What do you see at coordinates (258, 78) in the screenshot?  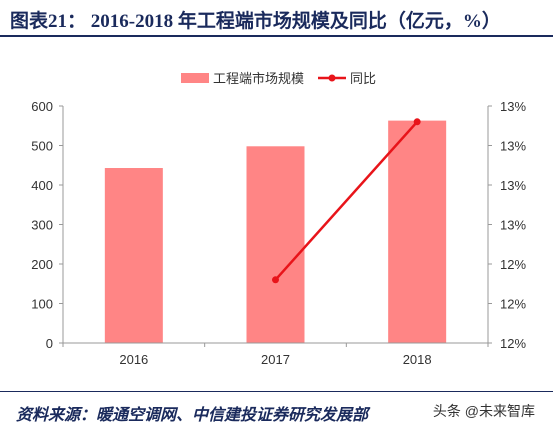 I see `legend-label-bar: 工程端市场规模` at bounding box center [258, 78].